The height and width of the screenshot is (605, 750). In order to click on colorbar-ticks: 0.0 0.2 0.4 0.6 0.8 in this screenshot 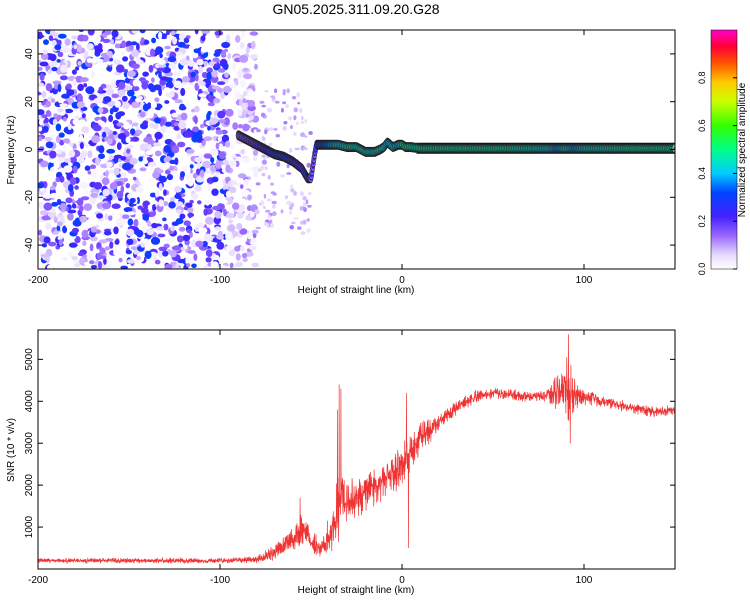, I will do `click(717, 173)`.